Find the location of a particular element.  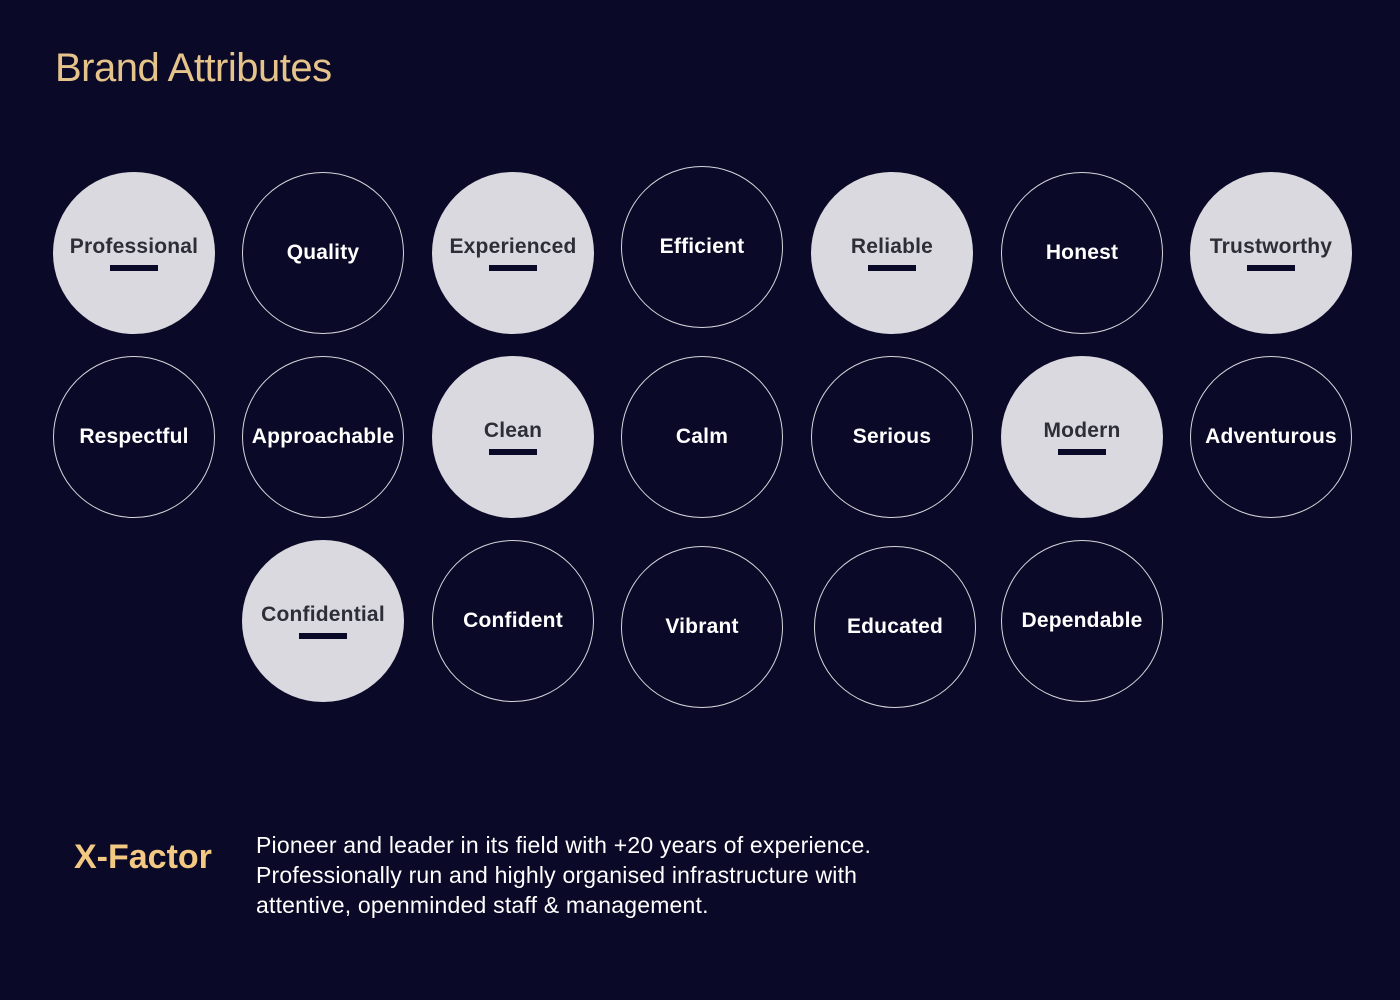

attribute-clean: Clean is located at coordinates (513, 437).